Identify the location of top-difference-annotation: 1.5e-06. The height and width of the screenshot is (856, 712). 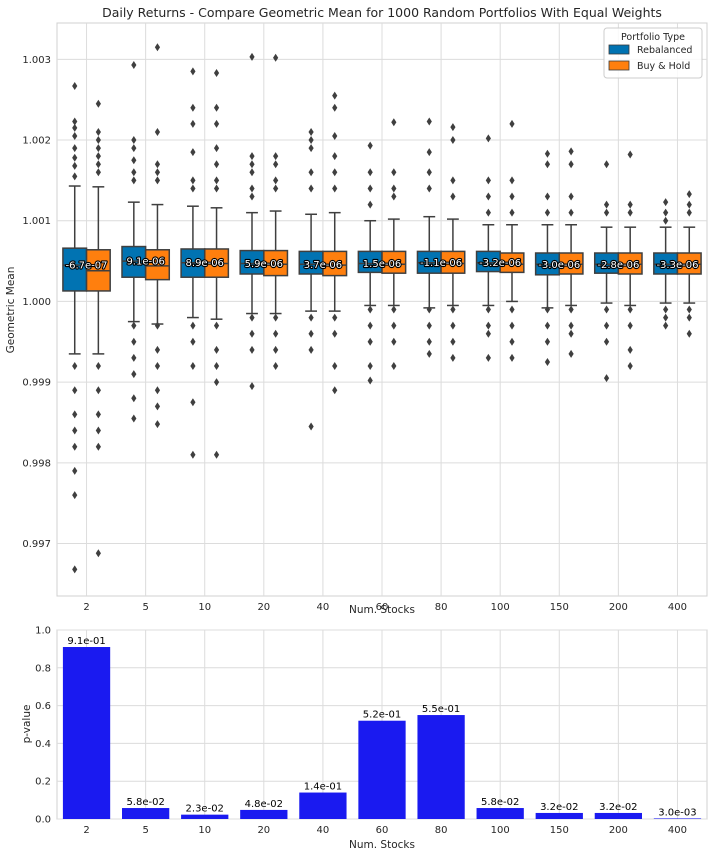
(382, 264).